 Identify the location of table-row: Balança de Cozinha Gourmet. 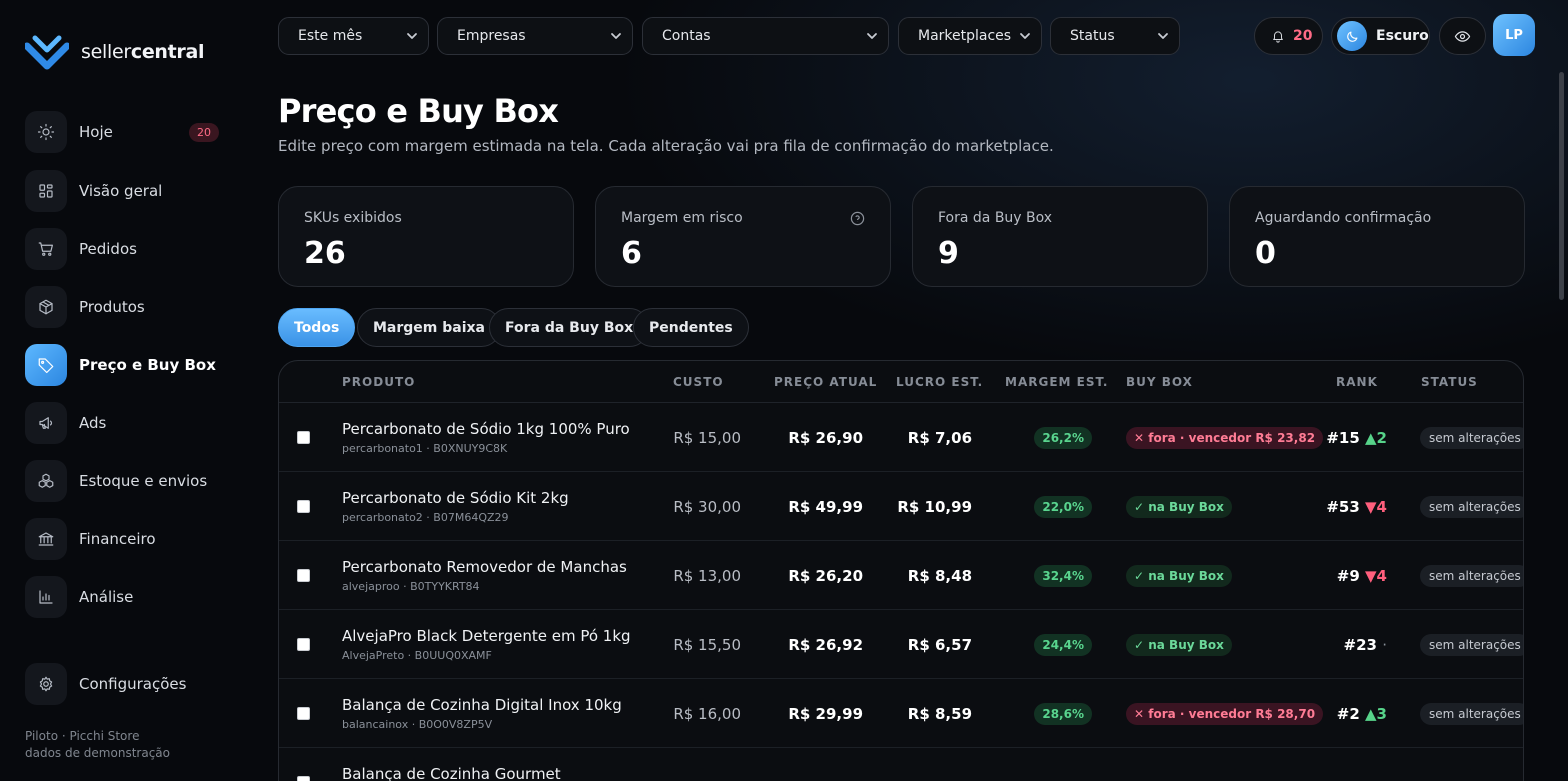
(901, 764).